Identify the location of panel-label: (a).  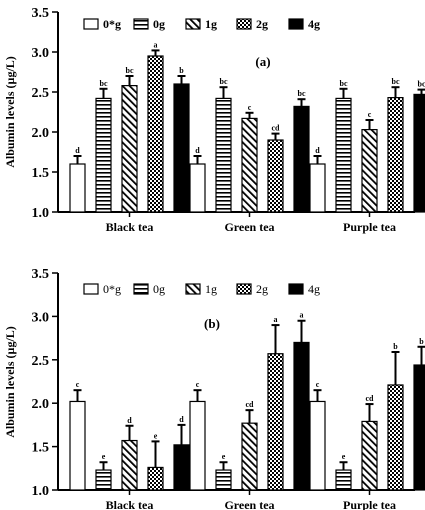
(262, 61).